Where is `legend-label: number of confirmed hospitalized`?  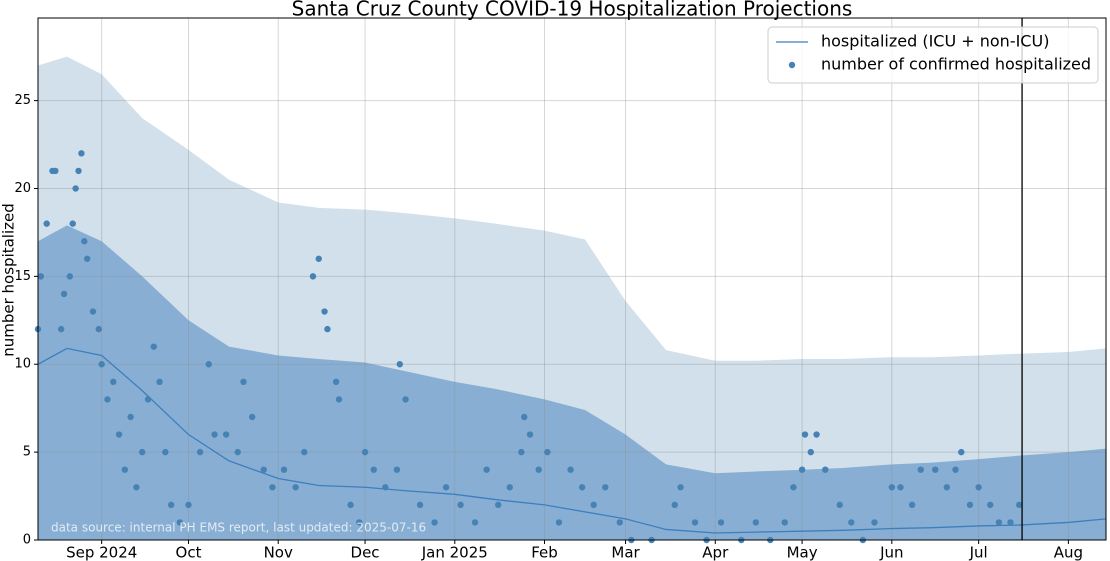
legend-label: number of confirmed hospitalized is located at coordinates (956, 64).